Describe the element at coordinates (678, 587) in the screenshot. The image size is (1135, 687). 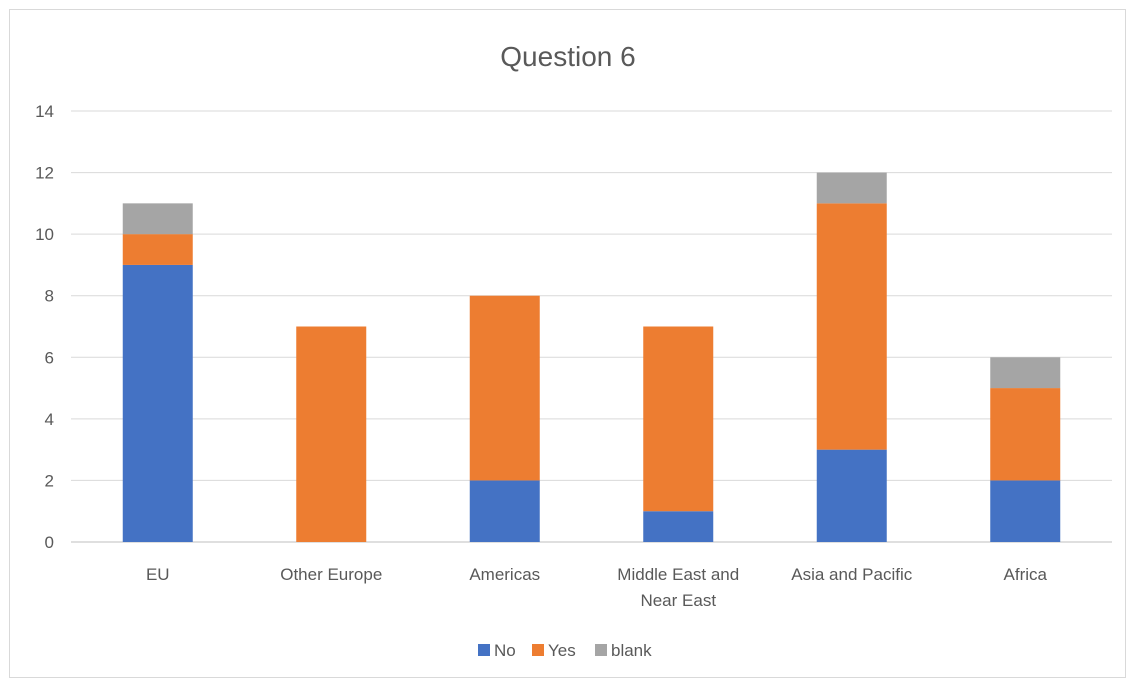
I see `x-tick-label: Middle East and Near East` at that location.